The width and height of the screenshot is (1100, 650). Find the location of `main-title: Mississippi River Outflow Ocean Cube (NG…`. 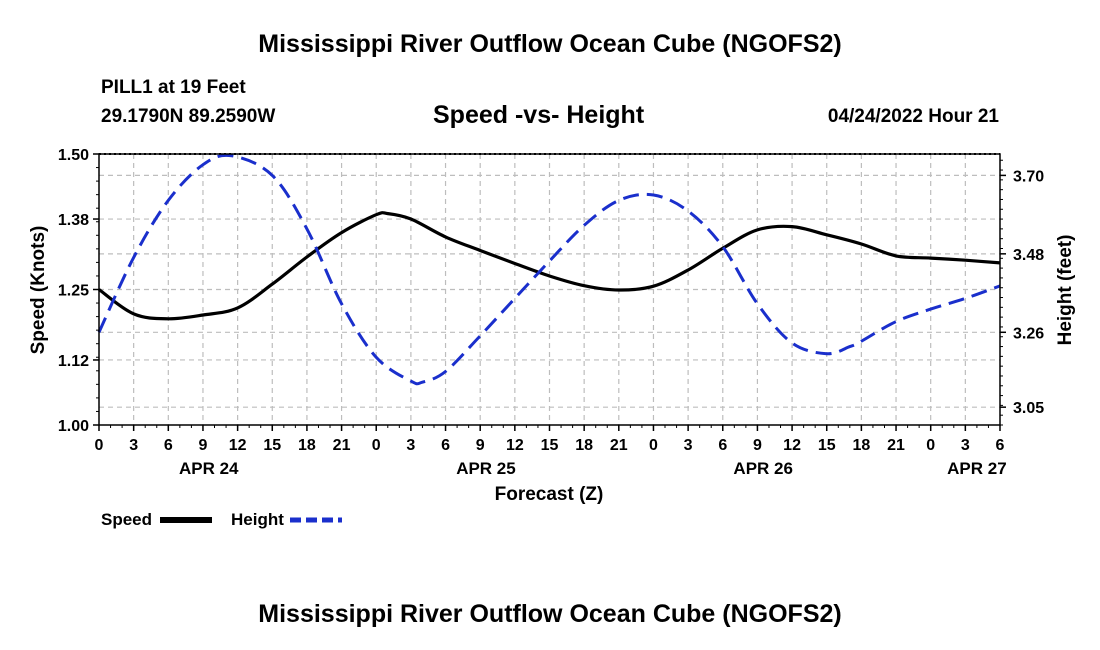

main-title: Mississippi River Outflow Ocean Cube (NG… is located at coordinates (550, 44).